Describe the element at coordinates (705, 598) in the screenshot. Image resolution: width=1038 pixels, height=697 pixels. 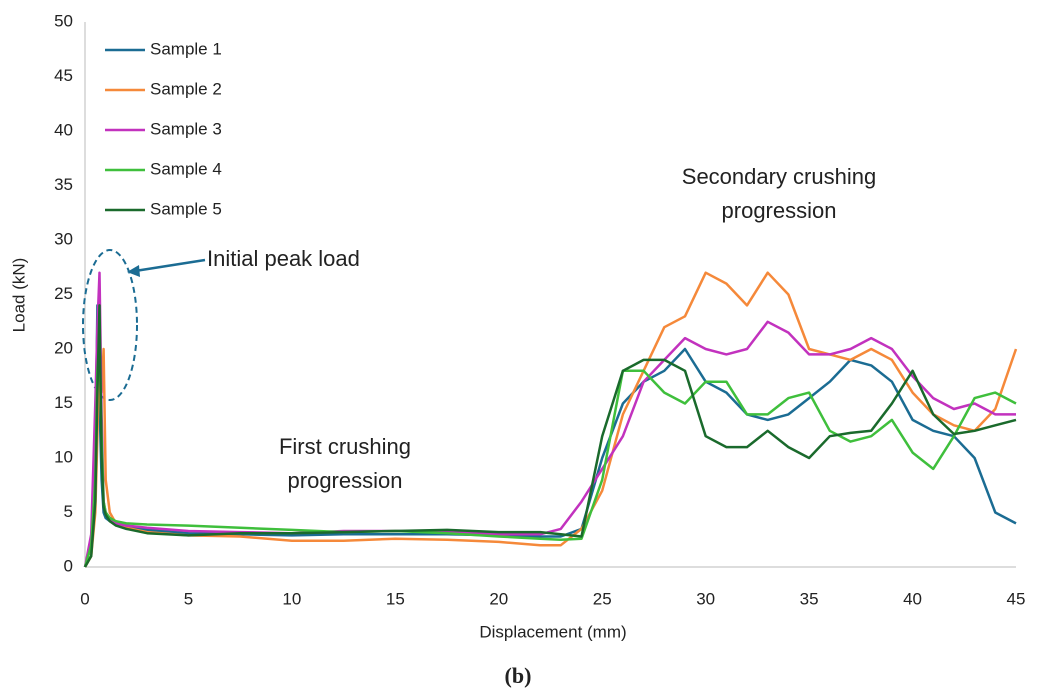
I see `x-tick-label: 30` at that location.